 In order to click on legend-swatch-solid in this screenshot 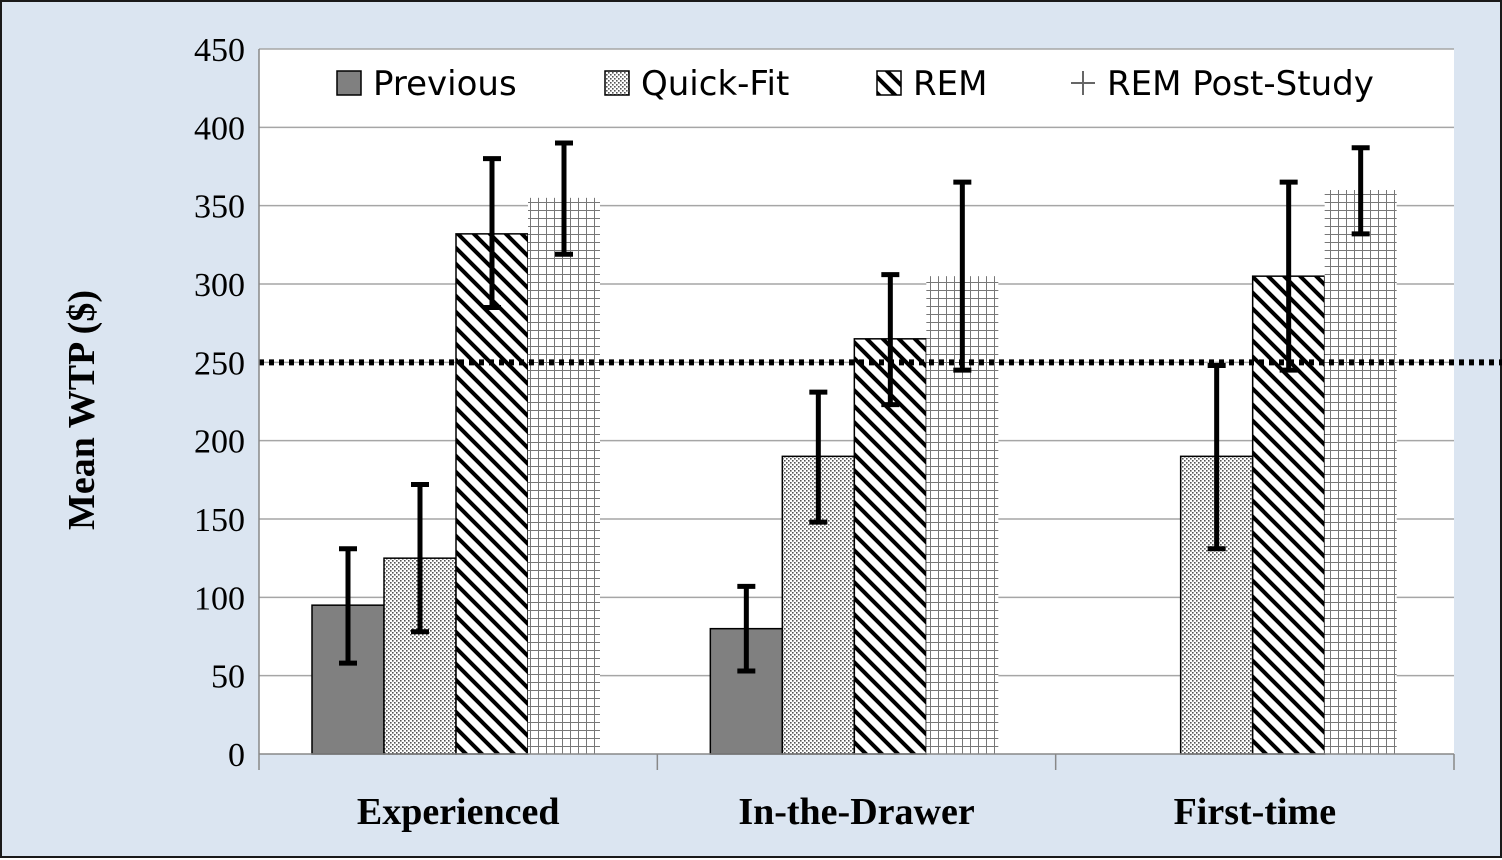, I will do `click(349, 83)`.